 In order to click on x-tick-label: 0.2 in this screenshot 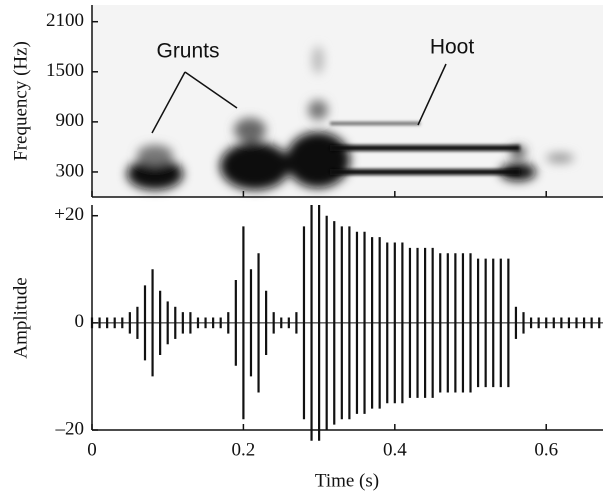, I will do `click(244, 449)`.